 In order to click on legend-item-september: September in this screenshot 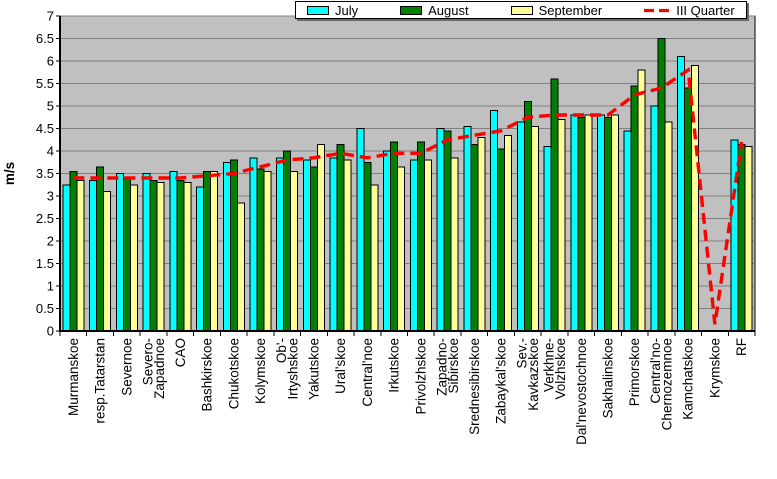, I will do `click(556, 10)`.